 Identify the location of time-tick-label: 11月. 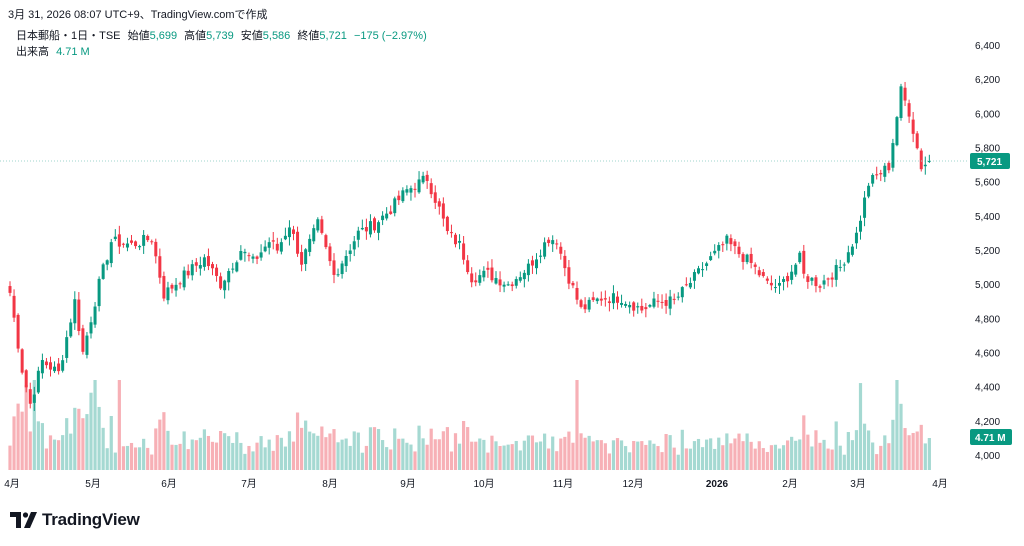
(563, 484).